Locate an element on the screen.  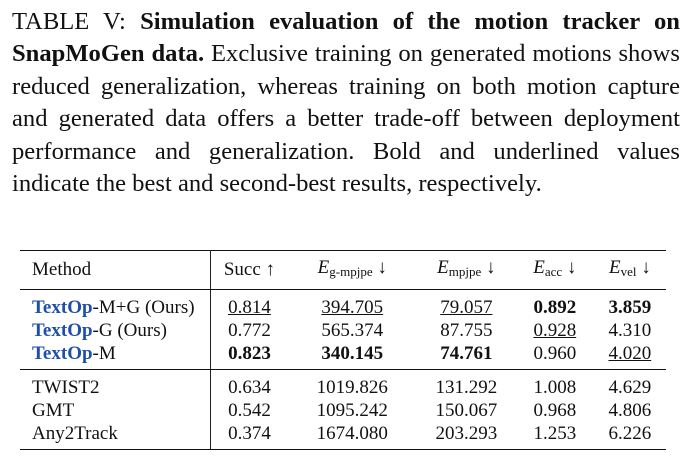
e-acc-cell: 0.928 is located at coordinates (555, 330).